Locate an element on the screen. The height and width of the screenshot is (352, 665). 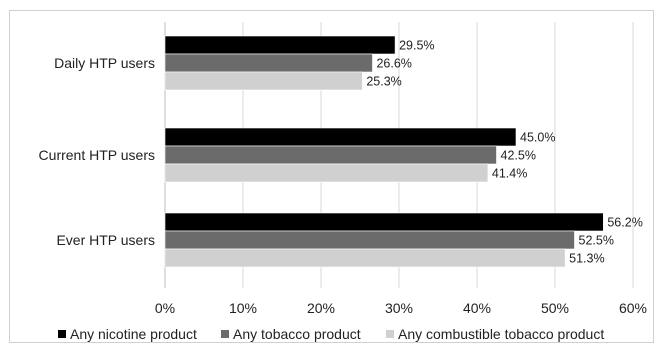
bar-value-label: 29.5% is located at coordinates (416, 46).